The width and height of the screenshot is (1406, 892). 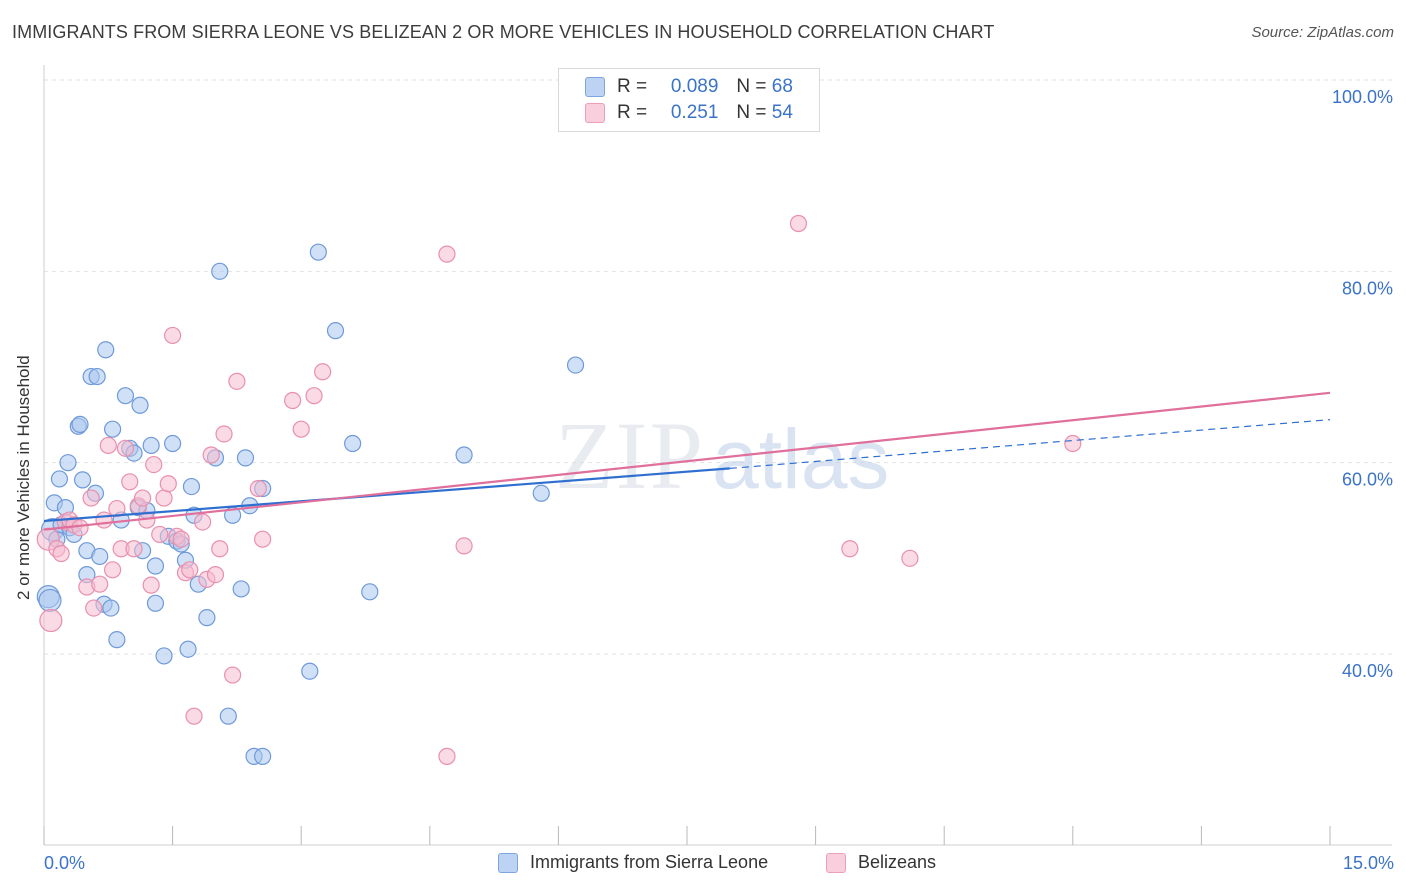 What do you see at coordinates (897, 862) in the screenshot?
I see `legend-label-belizeans: Belizeans` at bounding box center [897, 862].